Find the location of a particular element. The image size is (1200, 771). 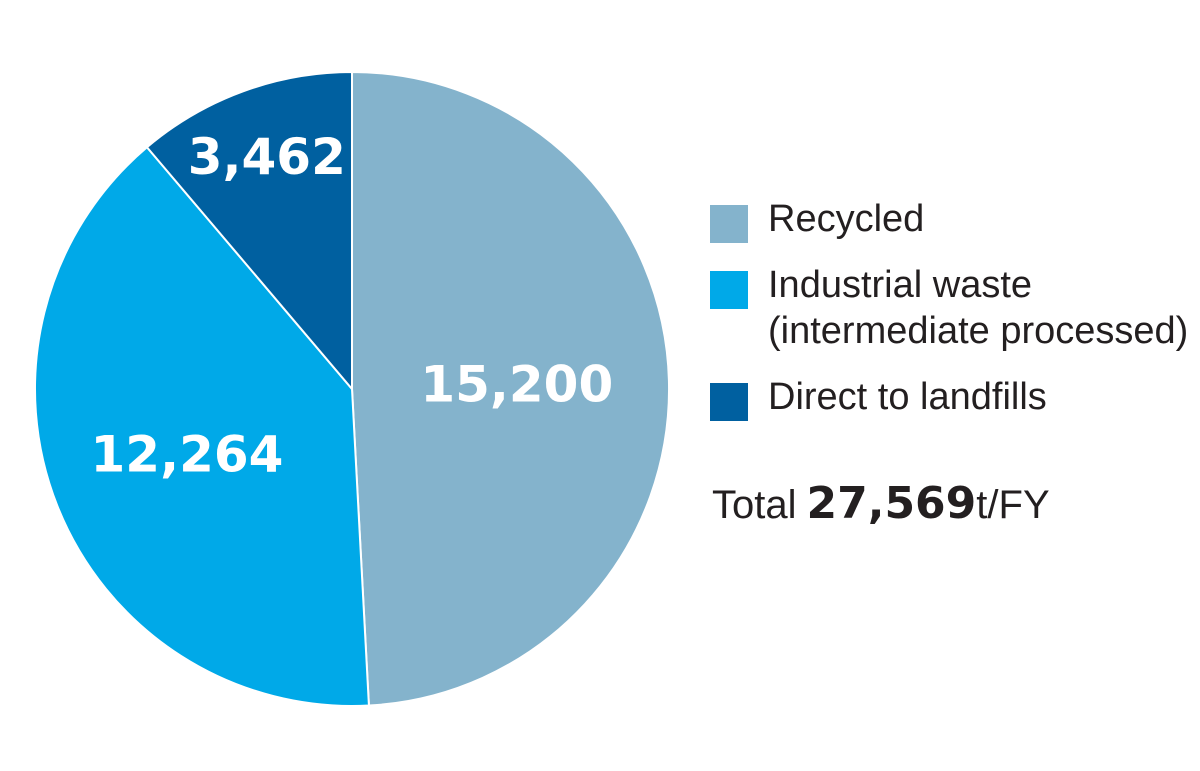

legend-item-recycled: Recycled is located at coordinates (950, 219).